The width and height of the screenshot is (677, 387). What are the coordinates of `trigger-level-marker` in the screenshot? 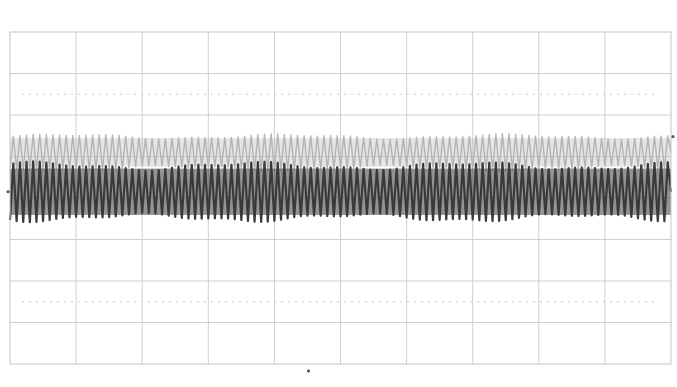 It's located at (673, 137).